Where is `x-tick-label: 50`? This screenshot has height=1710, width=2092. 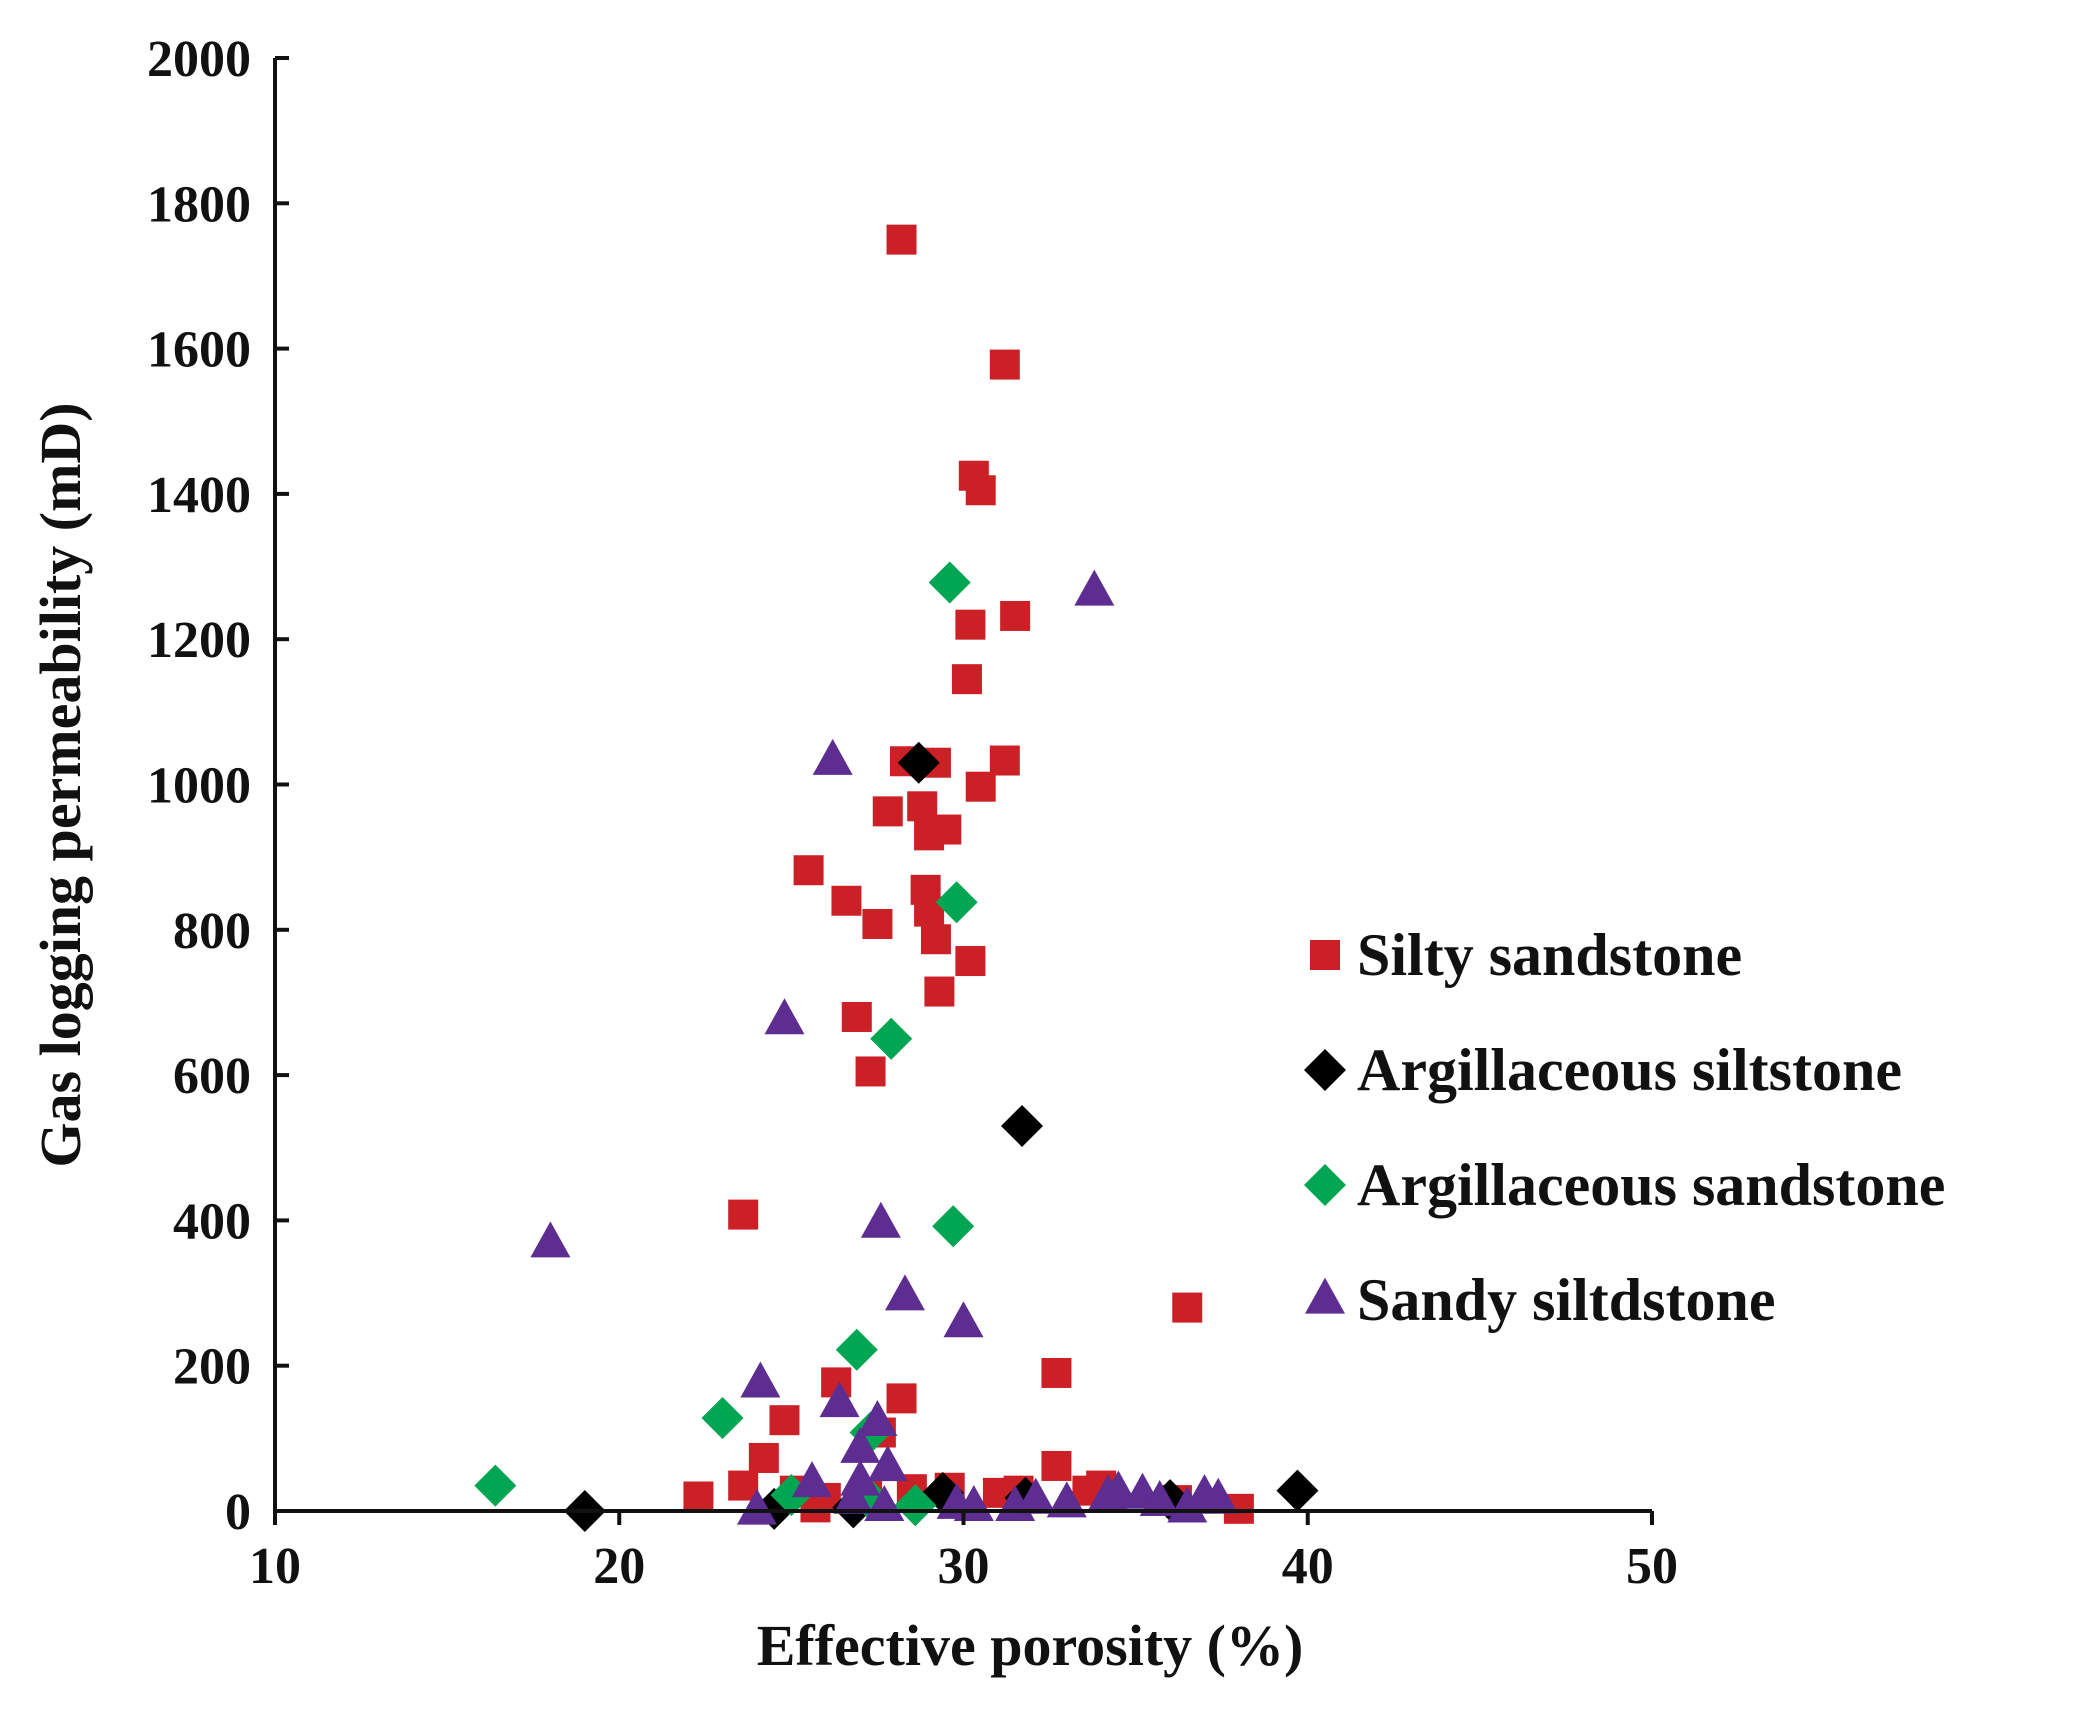 x-tick-label: 50 is located at coordinates (1652, 1566).